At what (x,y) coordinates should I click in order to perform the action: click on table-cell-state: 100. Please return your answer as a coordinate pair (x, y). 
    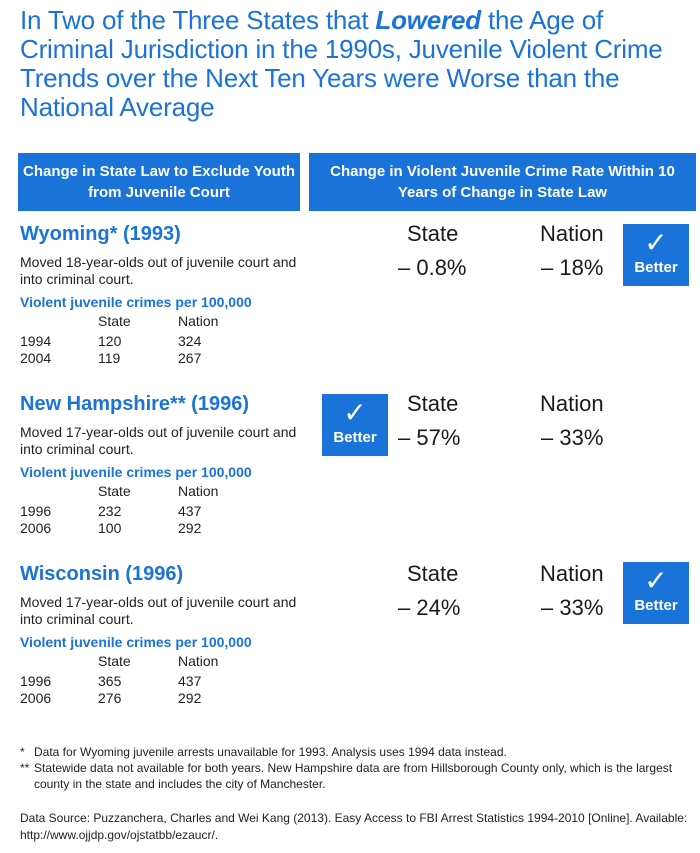
    Looking at the image, I should click on (110, 528).